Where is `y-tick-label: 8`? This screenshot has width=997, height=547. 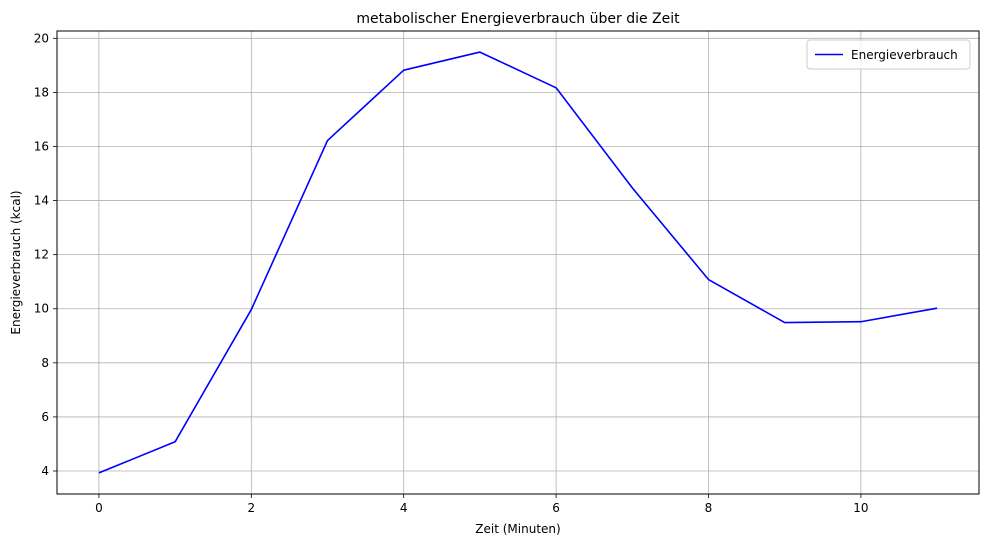
y-tick-label: 8 is located at coordinates (45, 363).